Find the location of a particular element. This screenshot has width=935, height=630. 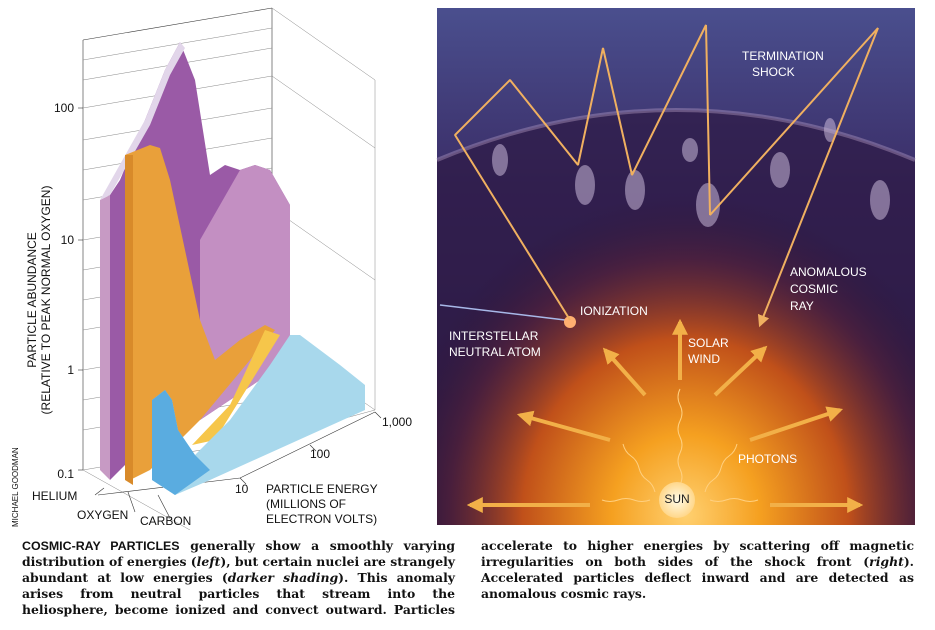

energy-axis-title: PARTICLE ENERGY is located at coordinates (322, 489).